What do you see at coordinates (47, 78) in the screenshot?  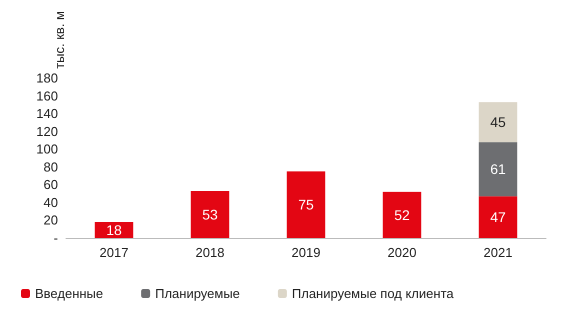 I see `y-tick-label: 180` at bounding box center [47, 78].